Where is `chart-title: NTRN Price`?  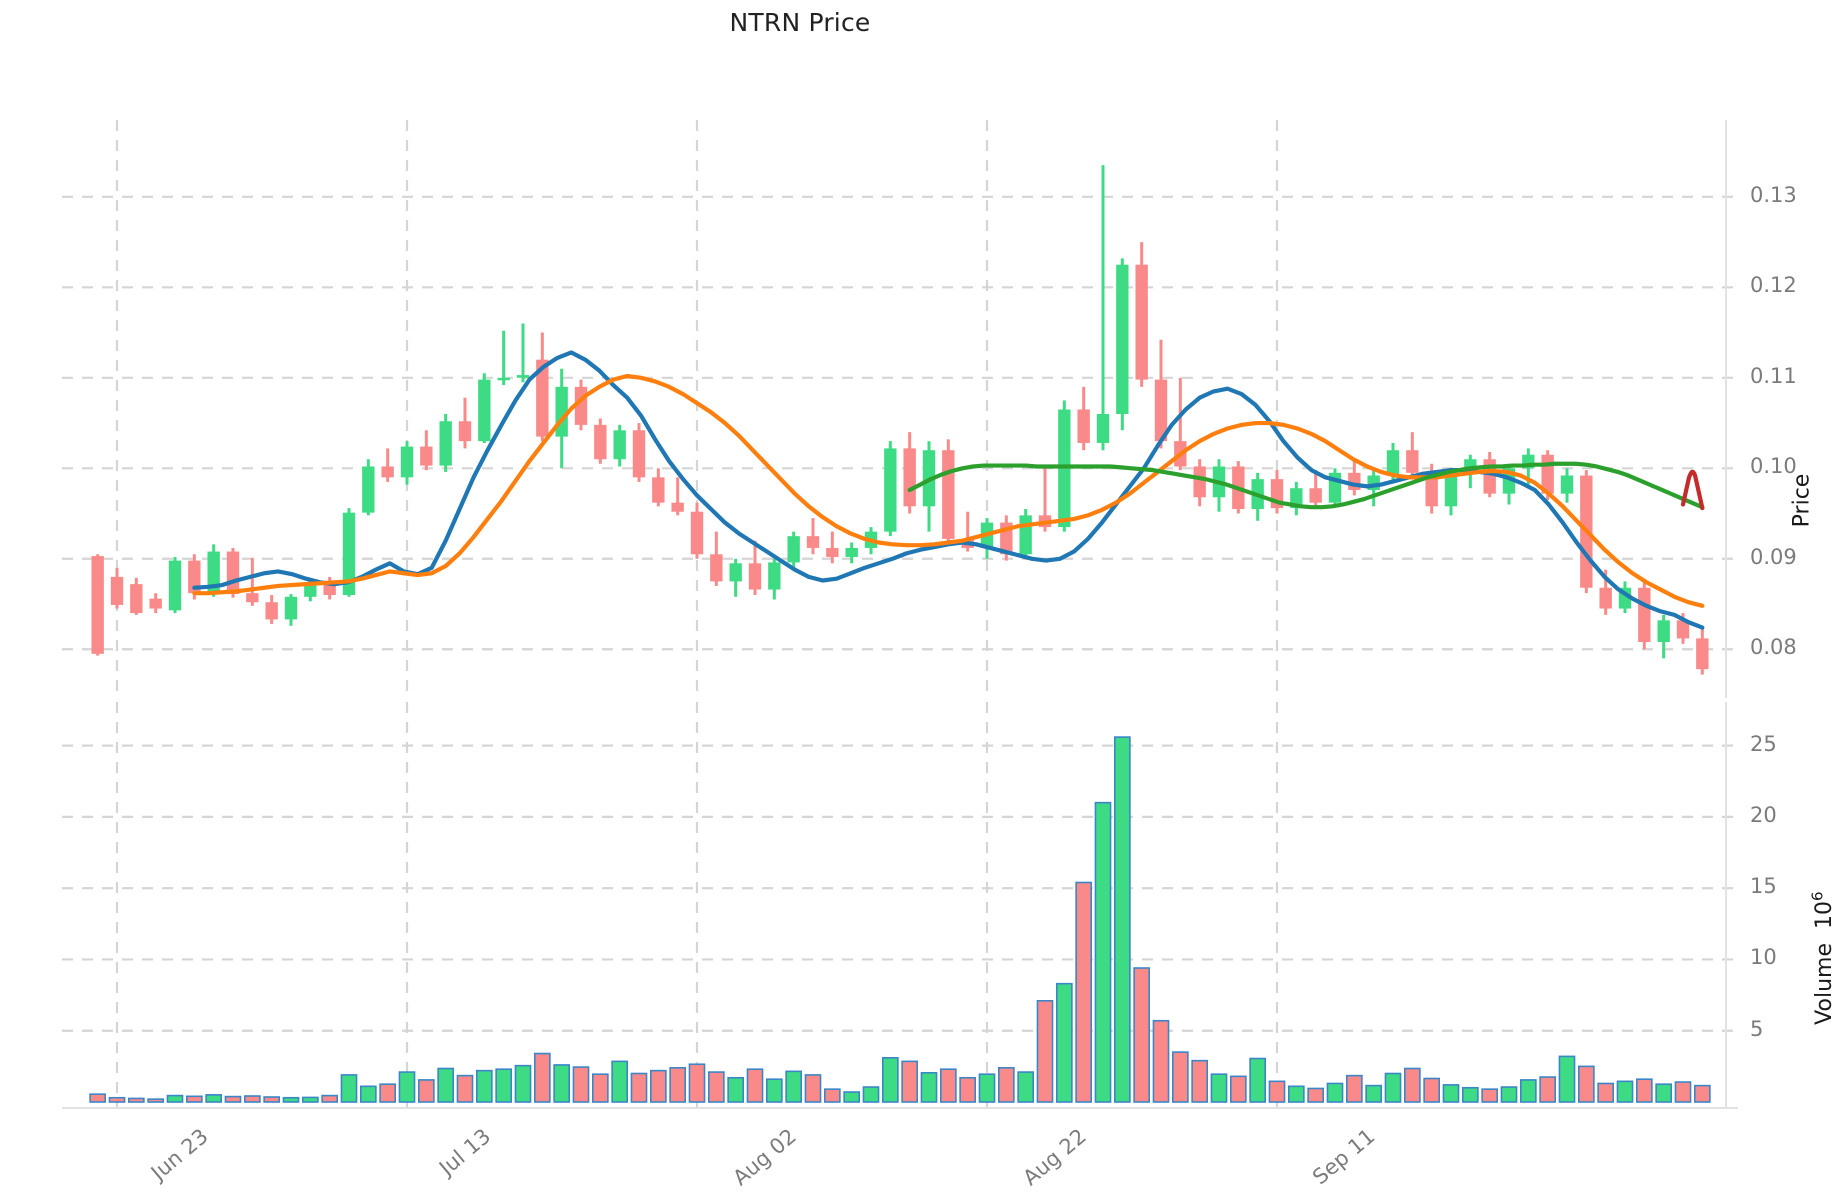
chart-title: NTRN Price is located at coordinates (800, 22).